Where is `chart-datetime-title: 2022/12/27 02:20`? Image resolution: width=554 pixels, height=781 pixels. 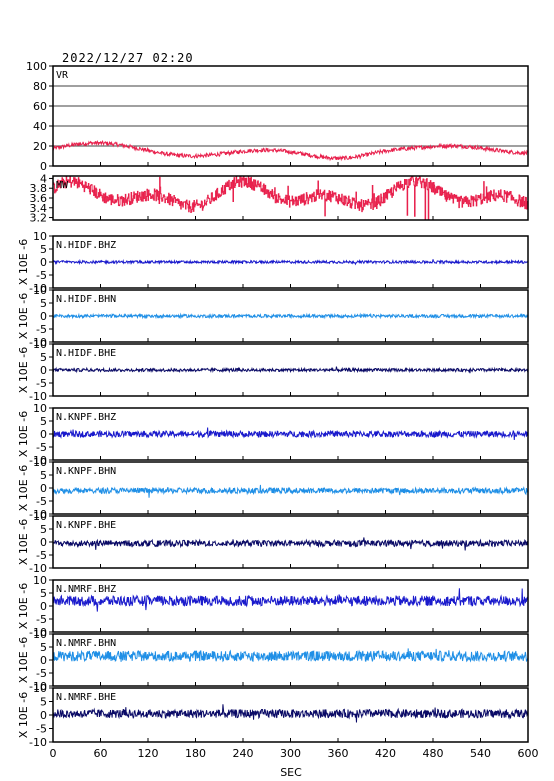
chart-datetime-title: 2022/12/27 02:20 is located at coordinates (128, 58).